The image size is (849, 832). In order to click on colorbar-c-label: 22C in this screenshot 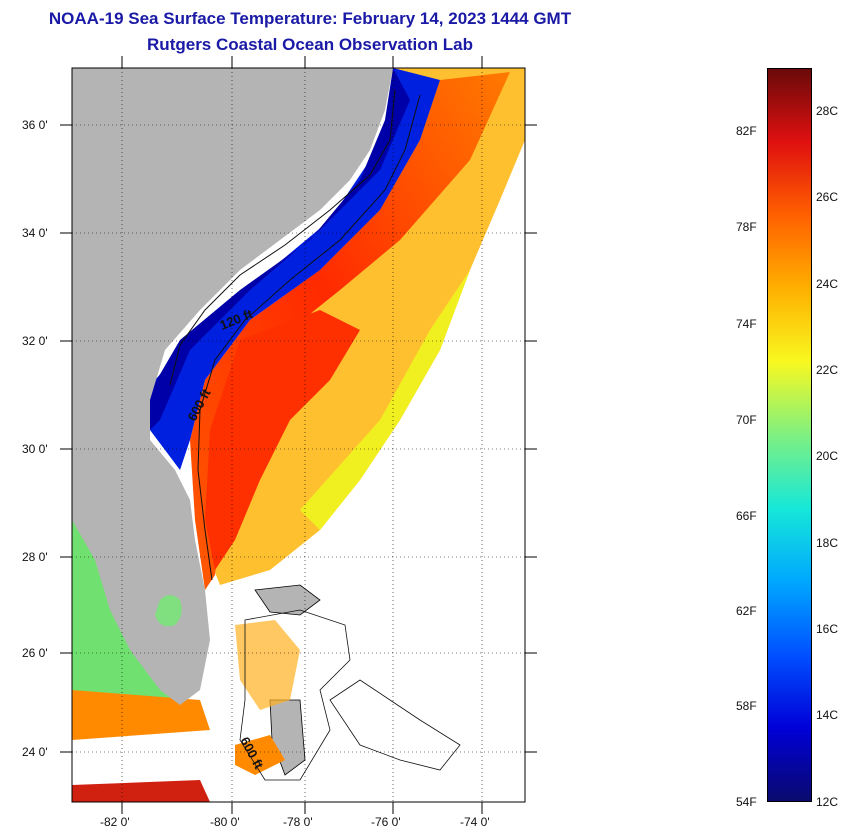, I will do `click(827, 370)`.